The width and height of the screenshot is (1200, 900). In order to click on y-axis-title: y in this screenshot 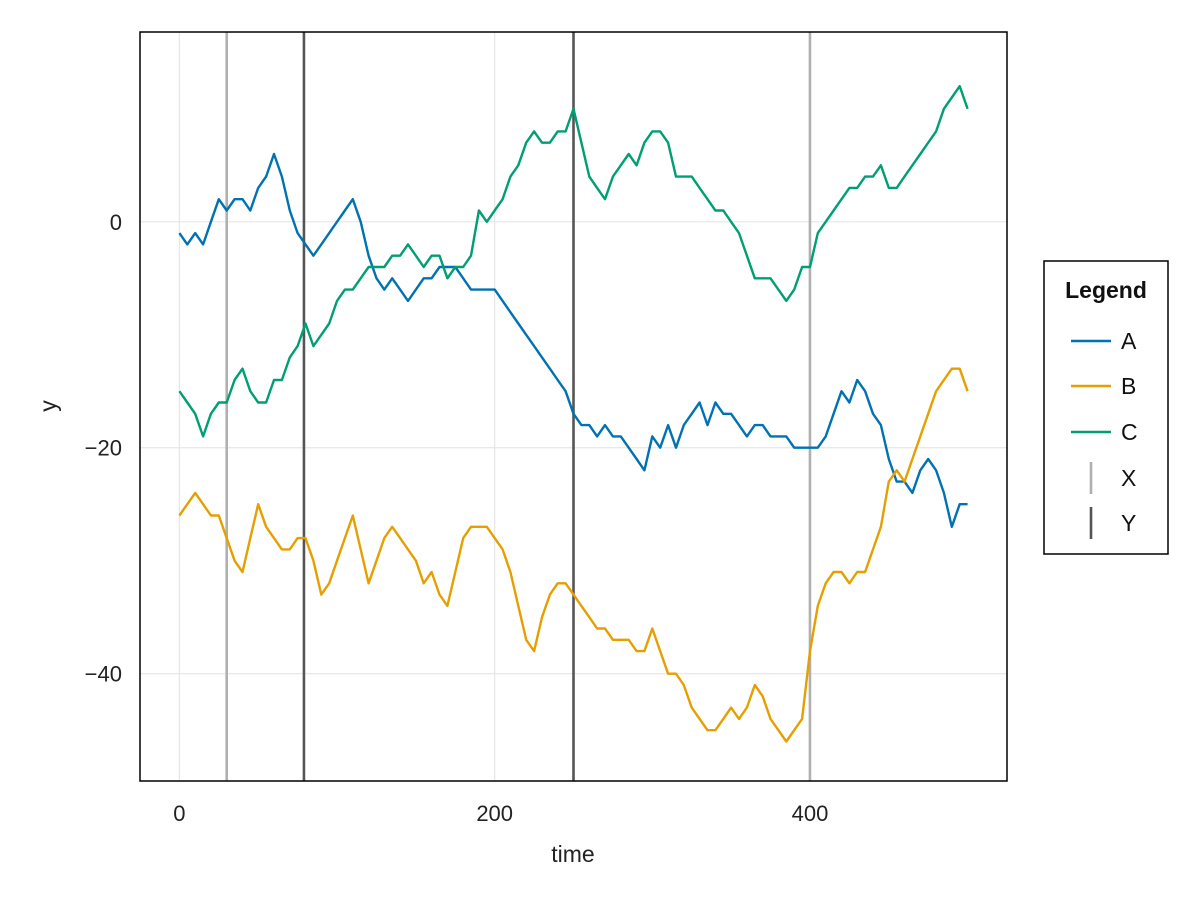, I will do `click(48, 406)`.